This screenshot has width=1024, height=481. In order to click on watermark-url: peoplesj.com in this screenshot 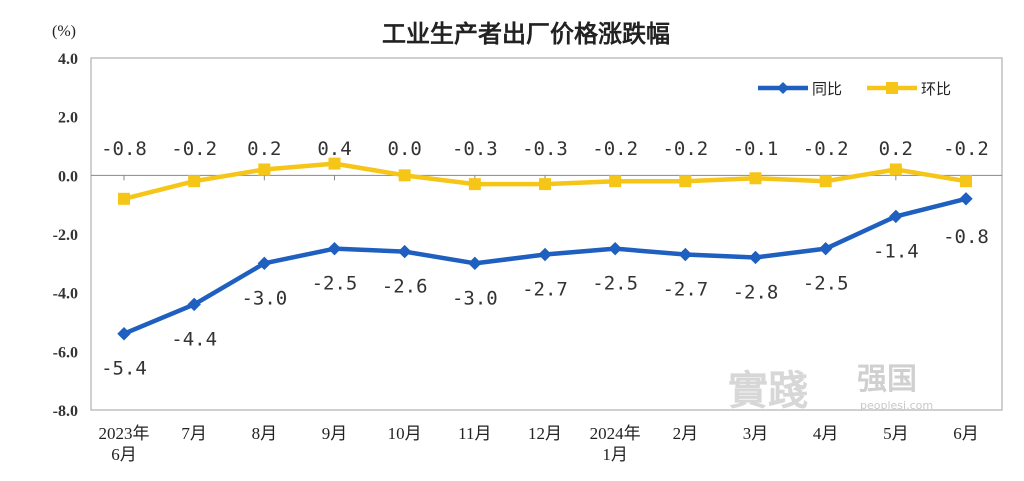, I will do `click(896, 405)`.